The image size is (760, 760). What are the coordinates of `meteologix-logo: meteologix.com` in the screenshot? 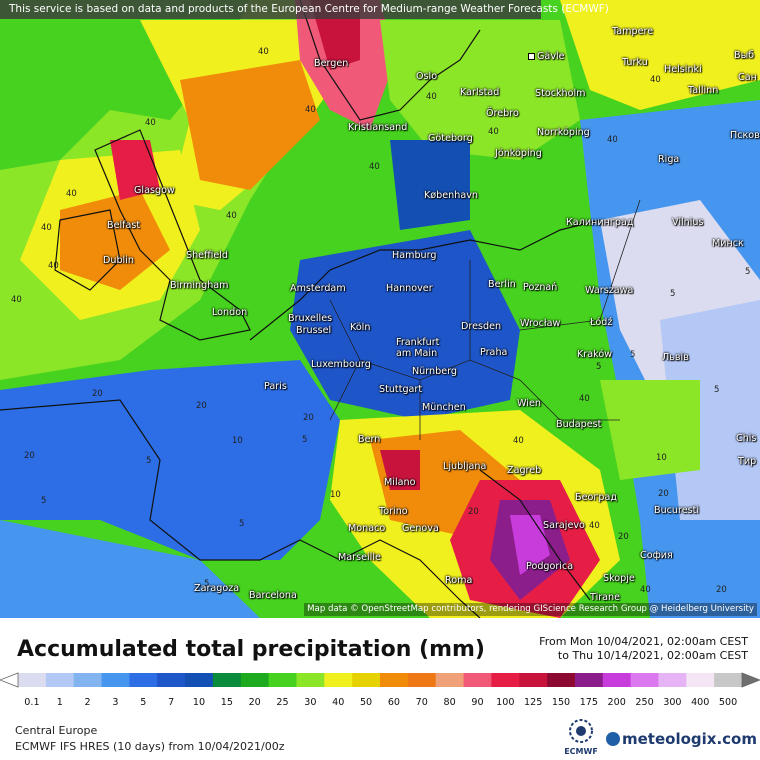 It's located at (681, 739).